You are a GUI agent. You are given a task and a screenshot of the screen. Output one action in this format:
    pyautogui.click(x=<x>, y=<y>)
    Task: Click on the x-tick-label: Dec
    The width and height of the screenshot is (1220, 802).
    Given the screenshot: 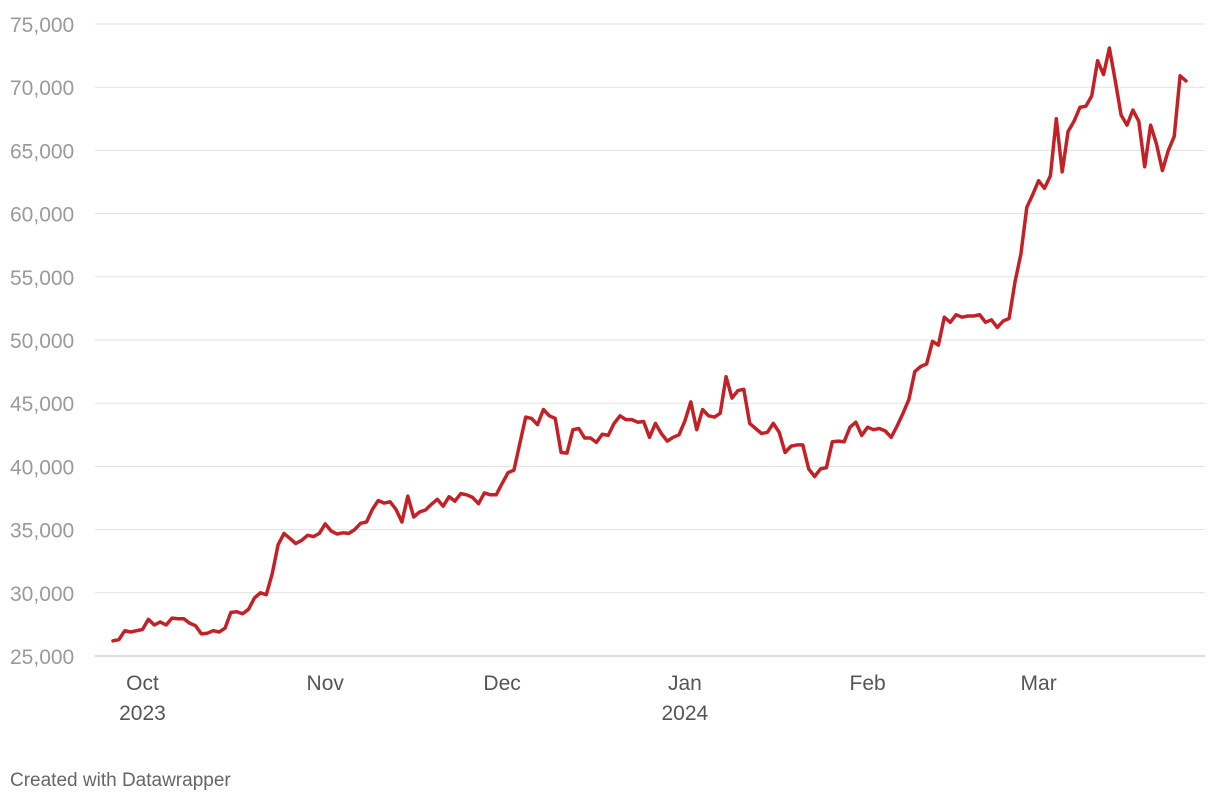 What is the action you would take?
    pyautogui.click(x=501, y=683)
    